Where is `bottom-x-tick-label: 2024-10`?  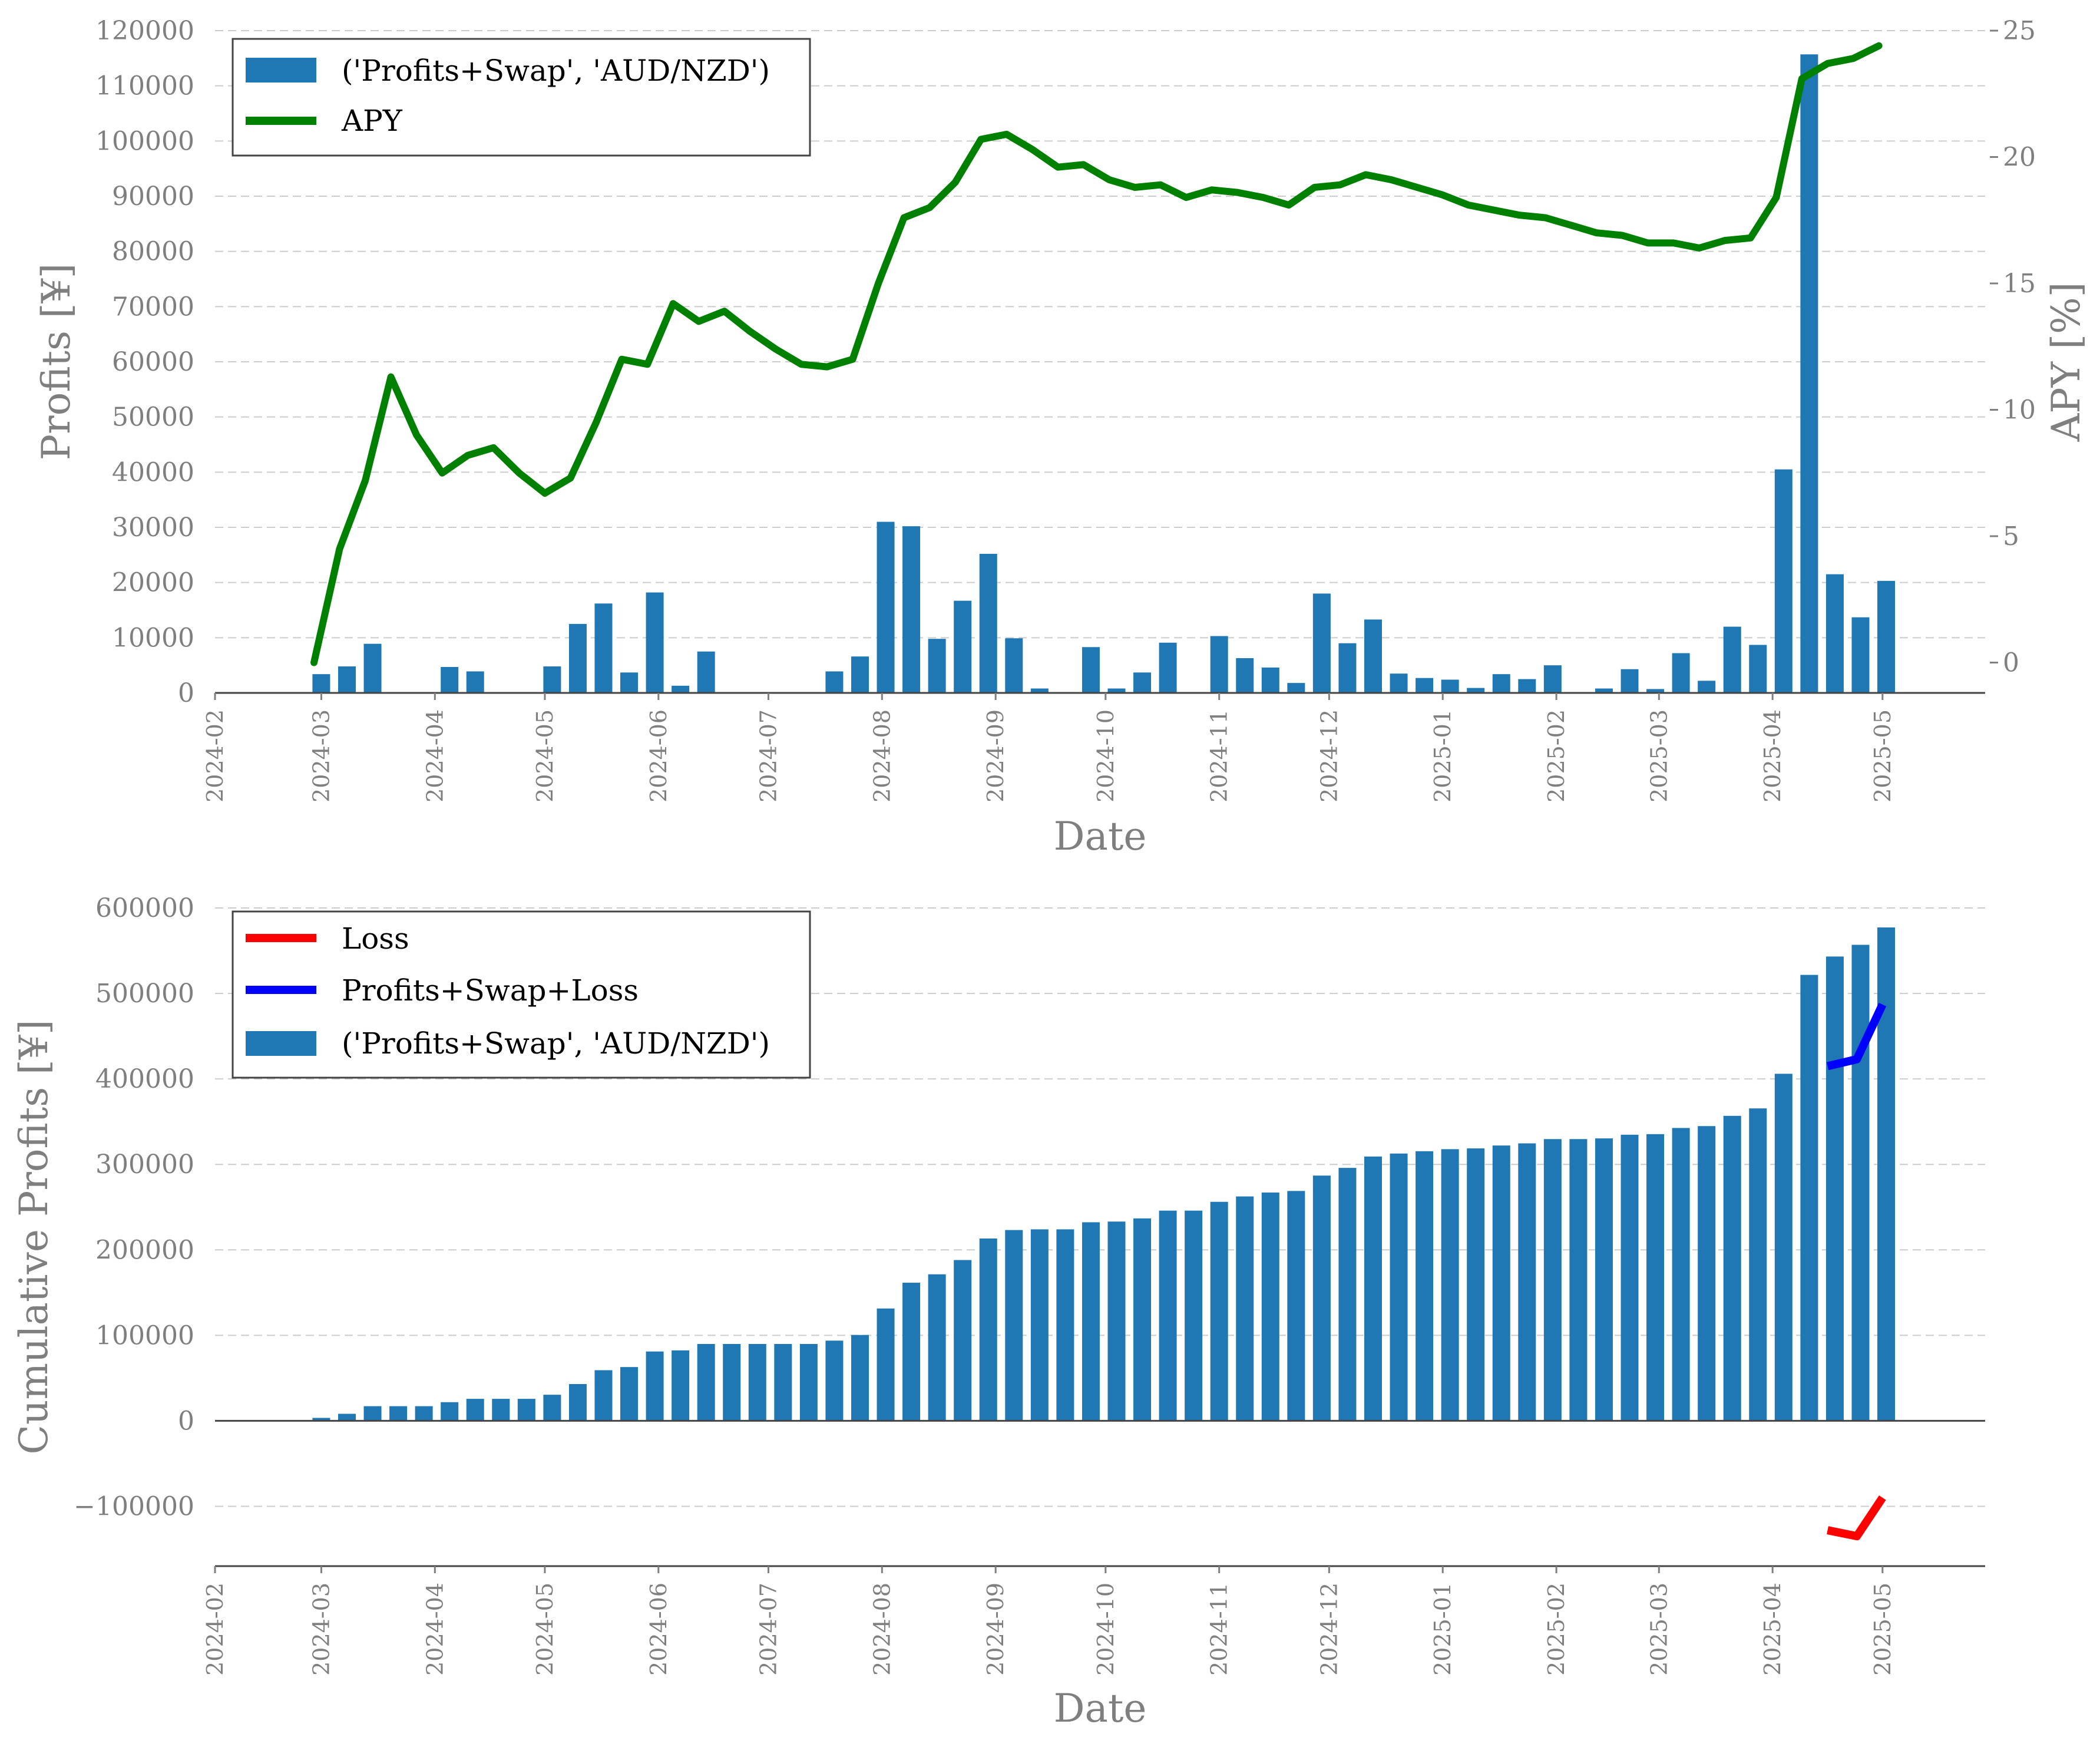 bottom-x-tick-label: 2024-10 is located at coordinates (1106, 1629).